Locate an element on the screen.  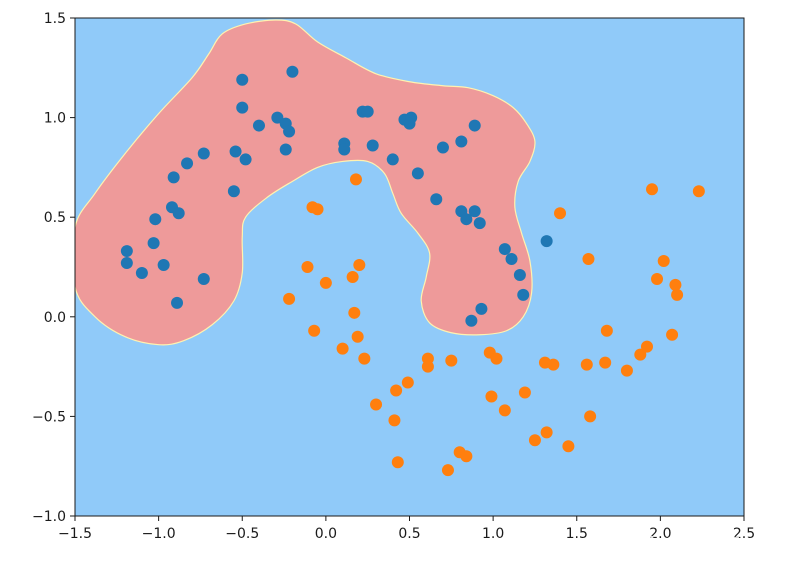
x-tick-label: −1.0 is located at coordinates (159, 534).